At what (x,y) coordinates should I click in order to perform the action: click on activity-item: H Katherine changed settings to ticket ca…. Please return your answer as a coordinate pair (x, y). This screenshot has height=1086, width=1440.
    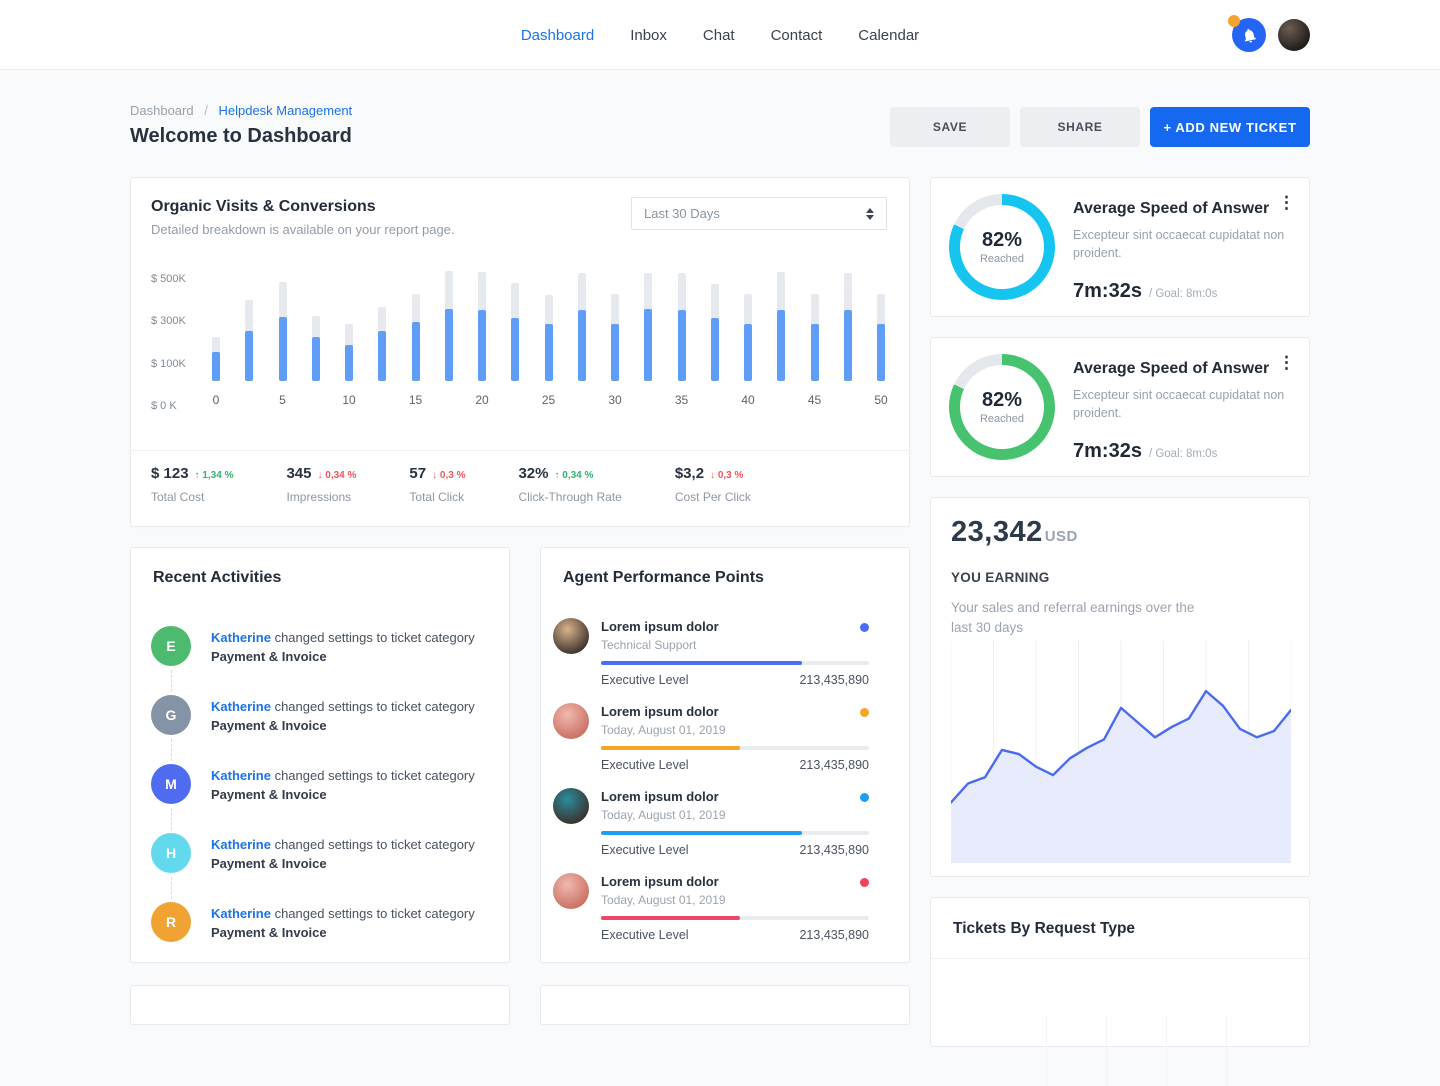
    Looking at the image, I should click on (321, 867).